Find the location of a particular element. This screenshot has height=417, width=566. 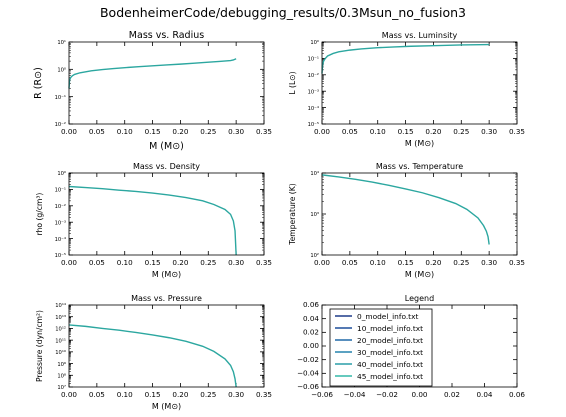

subplot-title: Legend is located at coordinates (419, 298).